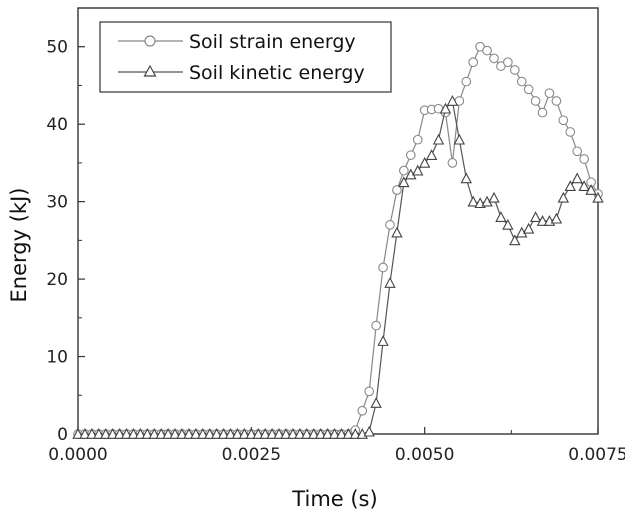 This screenshot has height=517, width=625. What do you see at coordinates (57, 203) in the screenshot?
I see `y-tick-label: 30` at bounding box center [57, 203].